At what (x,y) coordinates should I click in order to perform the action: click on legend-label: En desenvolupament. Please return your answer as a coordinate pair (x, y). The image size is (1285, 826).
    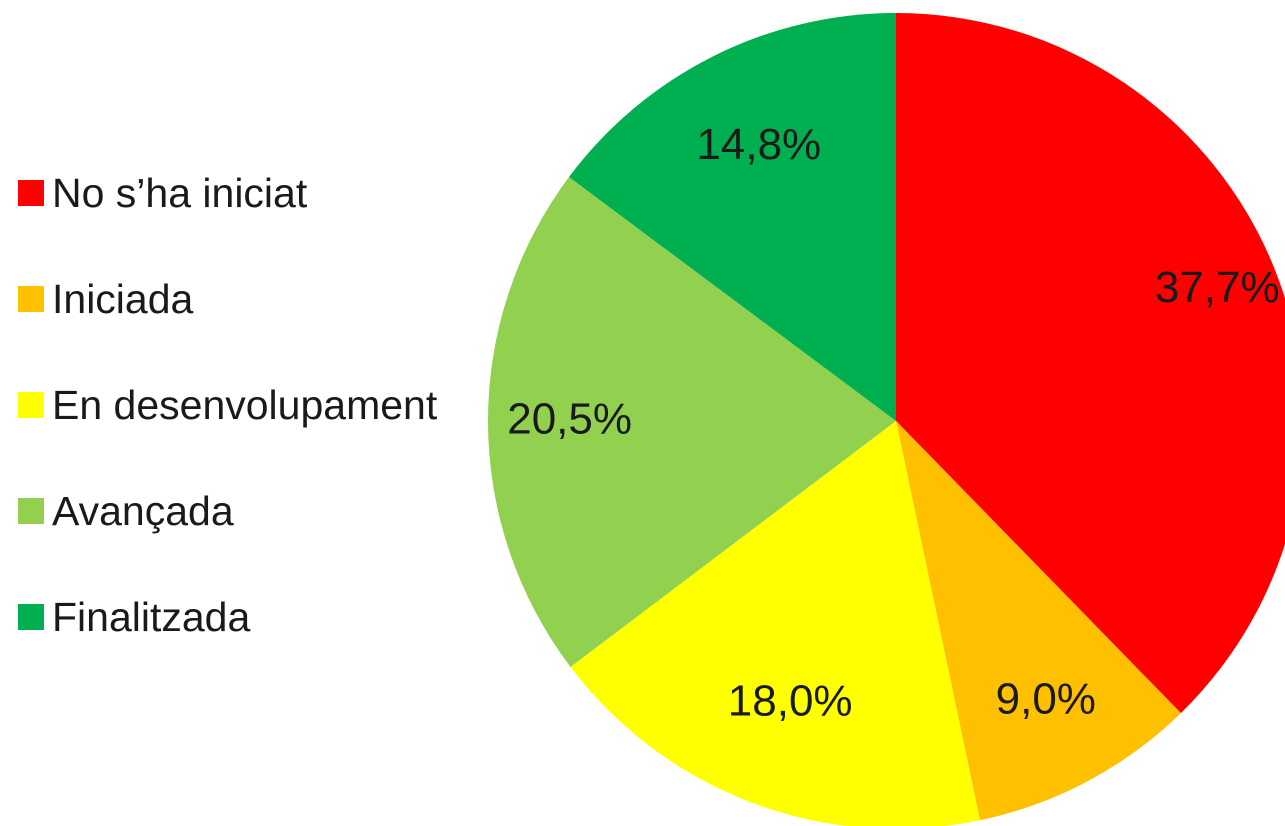
    Looking at the image, I should click on (245, 404).